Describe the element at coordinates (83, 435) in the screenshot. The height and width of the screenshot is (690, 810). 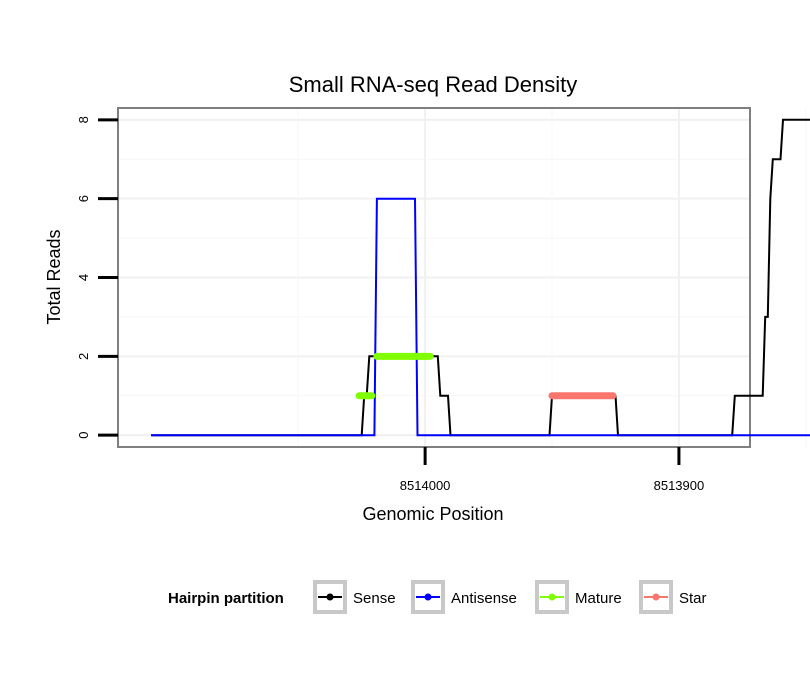
I see `y-tick-label: 0` at that location.